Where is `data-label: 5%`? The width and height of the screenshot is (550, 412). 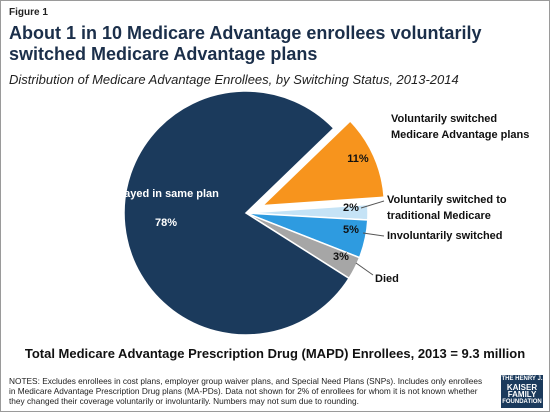 data-label: 5% is located at coordinates (351, 230).